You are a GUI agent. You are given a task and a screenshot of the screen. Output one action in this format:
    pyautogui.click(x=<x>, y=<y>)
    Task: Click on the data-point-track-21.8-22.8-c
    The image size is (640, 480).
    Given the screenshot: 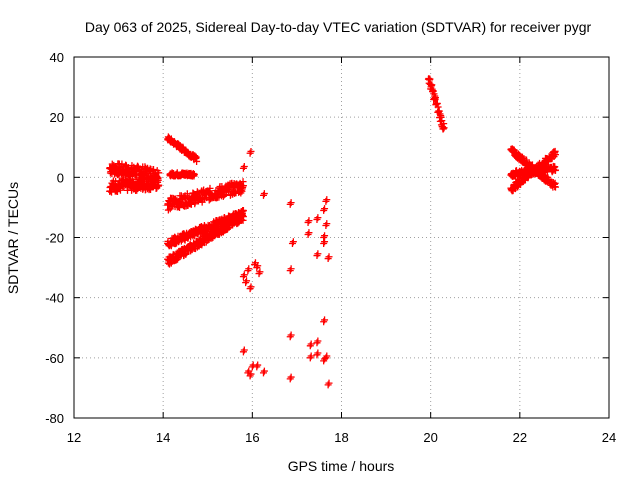 What is the action you would take?
    pyautogui.click(x=555, y=170)
    